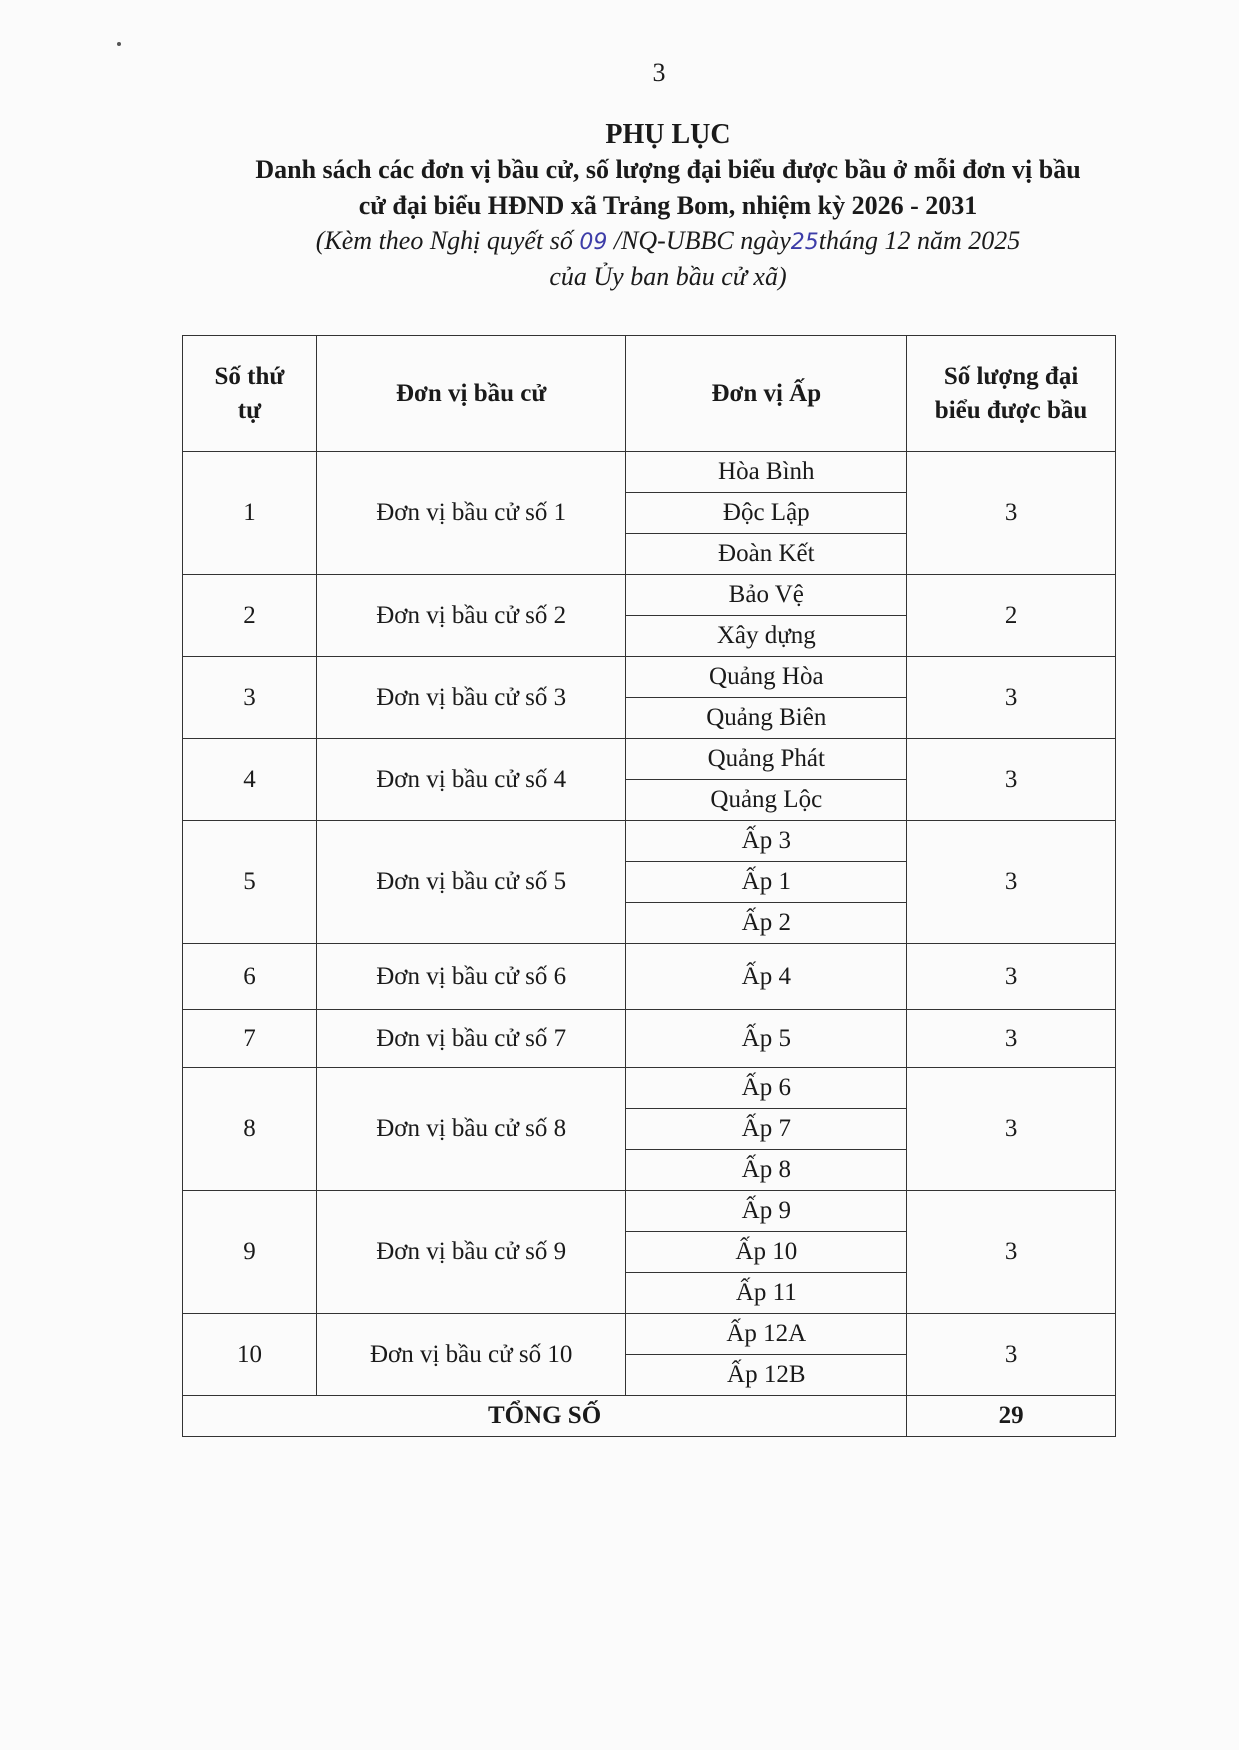  I want to click on row-ap: Bảo Vệ, so click(766, 595).